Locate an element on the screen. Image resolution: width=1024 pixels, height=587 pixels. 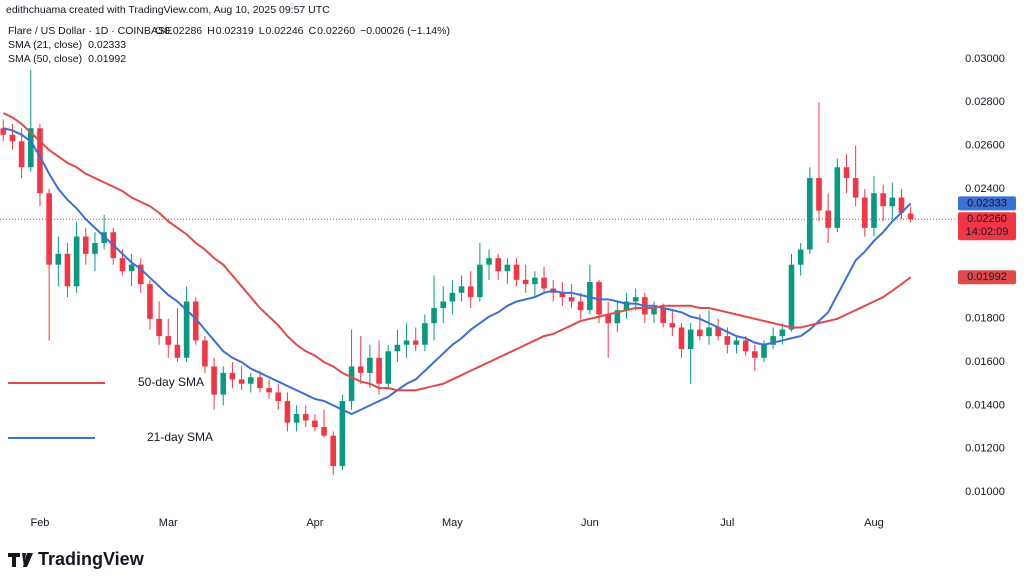
readout-value: 0.02246 is located at coordinates (285, 31).